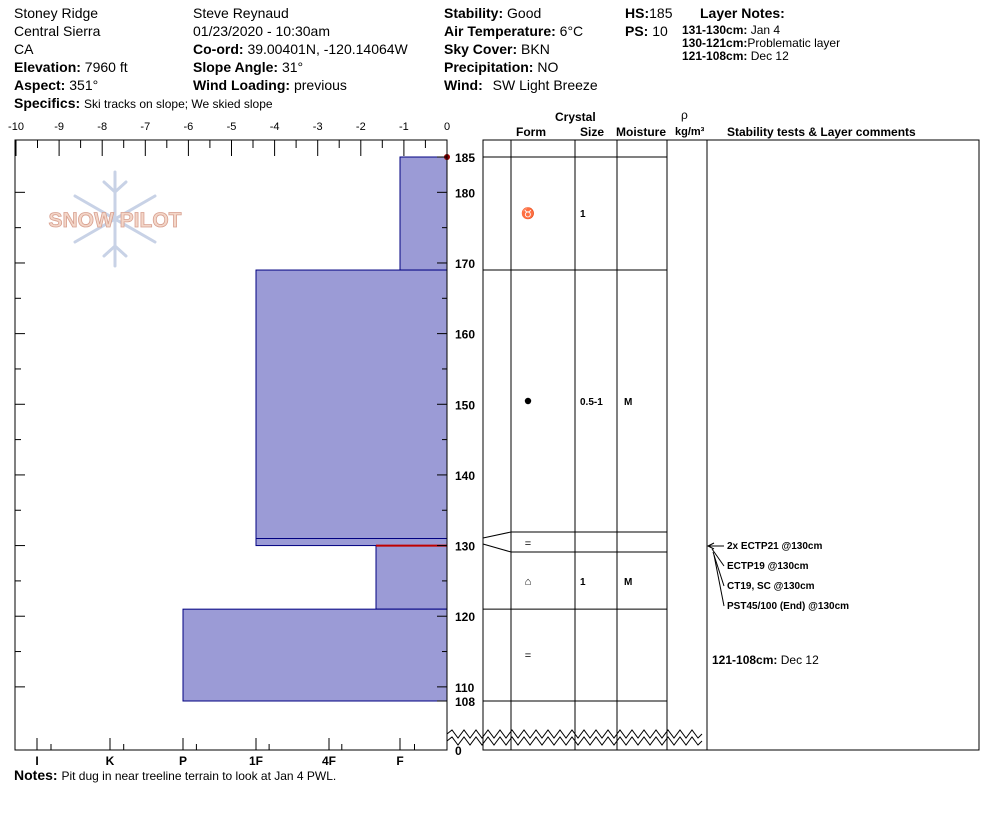 The width and height of the screenshot is (994, 840). Describe the element at coordinates (47, 67) in the screenshot. I see `elevation-label: Elevation:` at that location.